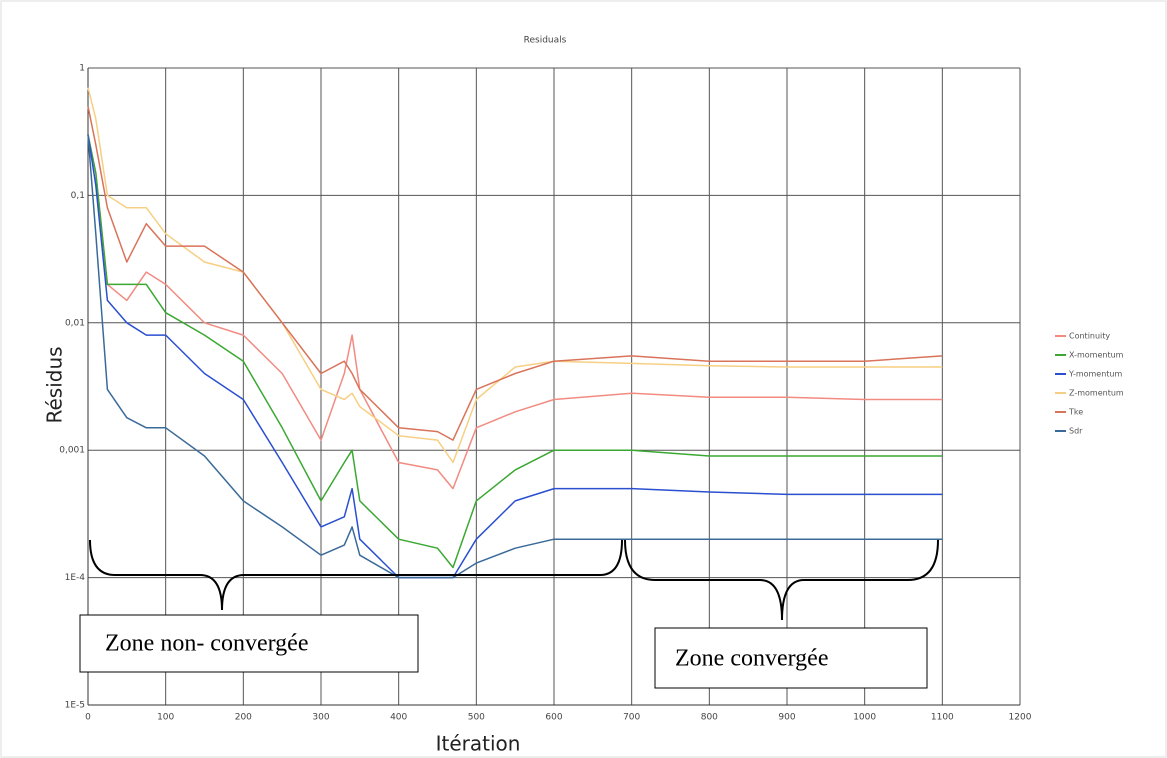 The height and width of the screenshot is (758, 1167). What do you see at coordinates (478, 744) in the screenshot?
I see `x-axis-label: Itération` at bounding box center [478, 744].